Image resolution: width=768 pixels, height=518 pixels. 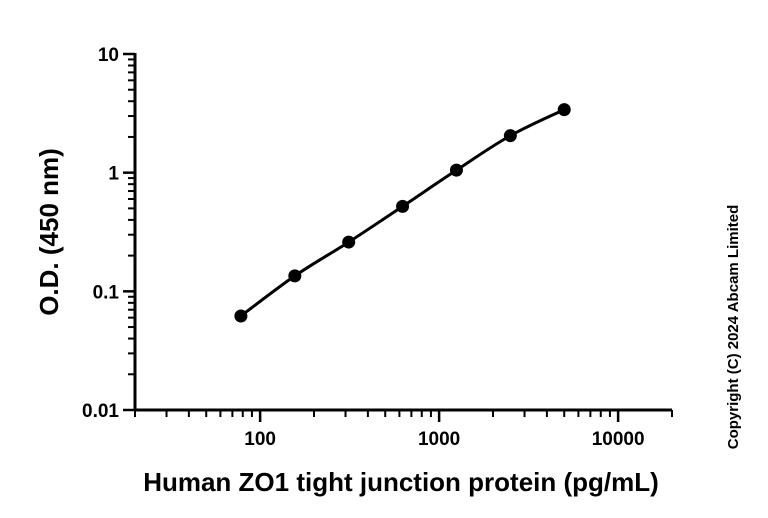 What do you see at coordinates (618, 439) in the screenshot?
I see `x-tick-label: 10000` at bounding box center [618, 439].